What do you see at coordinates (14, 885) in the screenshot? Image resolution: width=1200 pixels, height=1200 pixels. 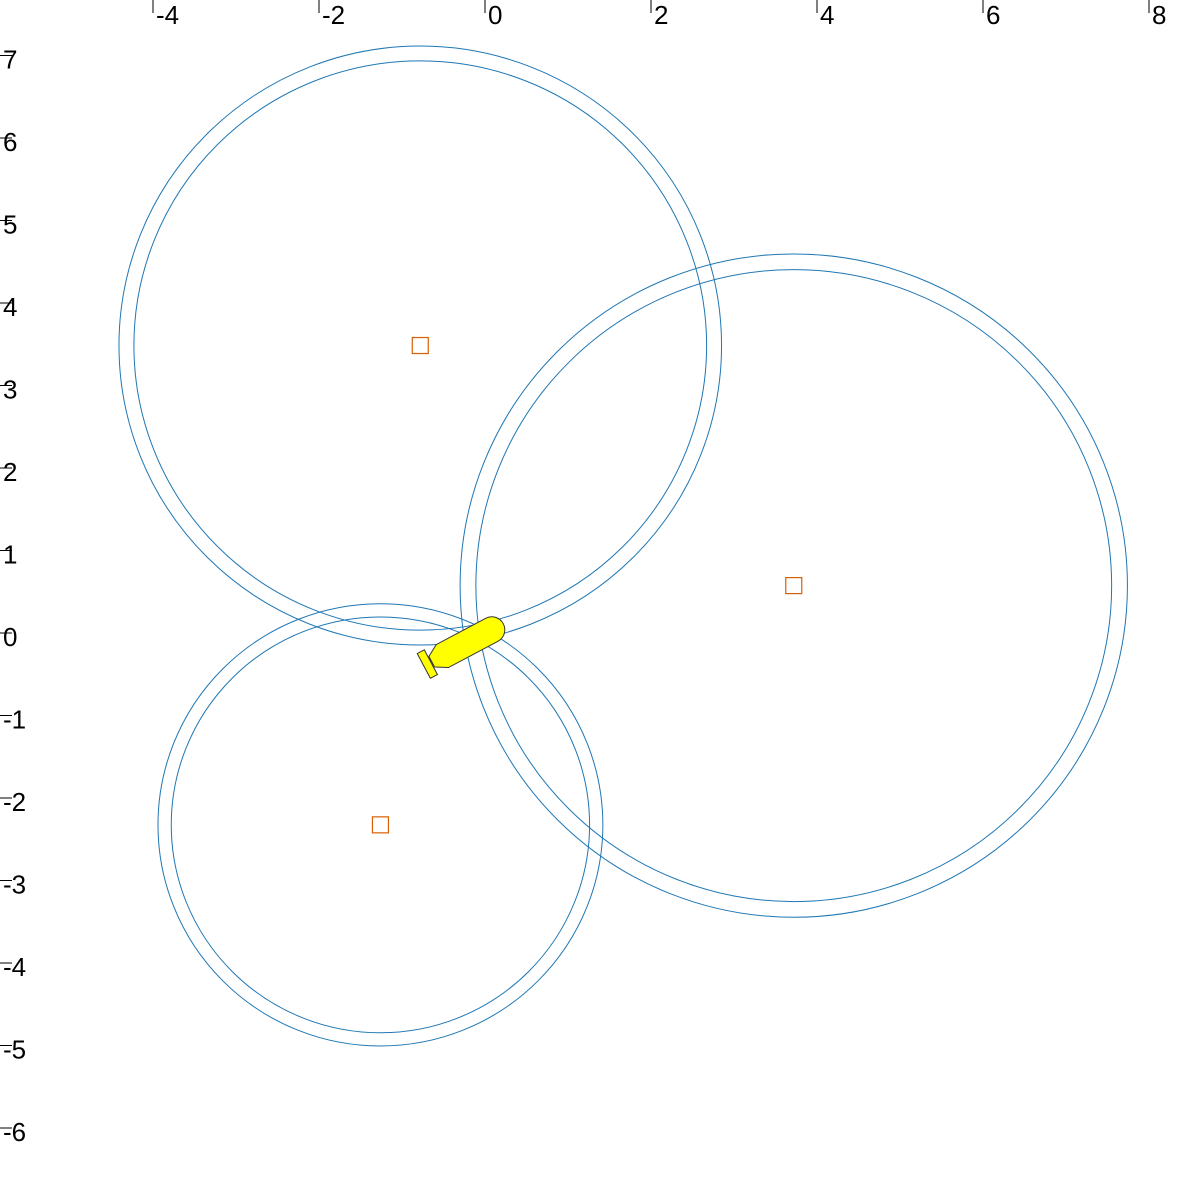 I see `y-tick-label: -3` at bounding box center [14, 885].